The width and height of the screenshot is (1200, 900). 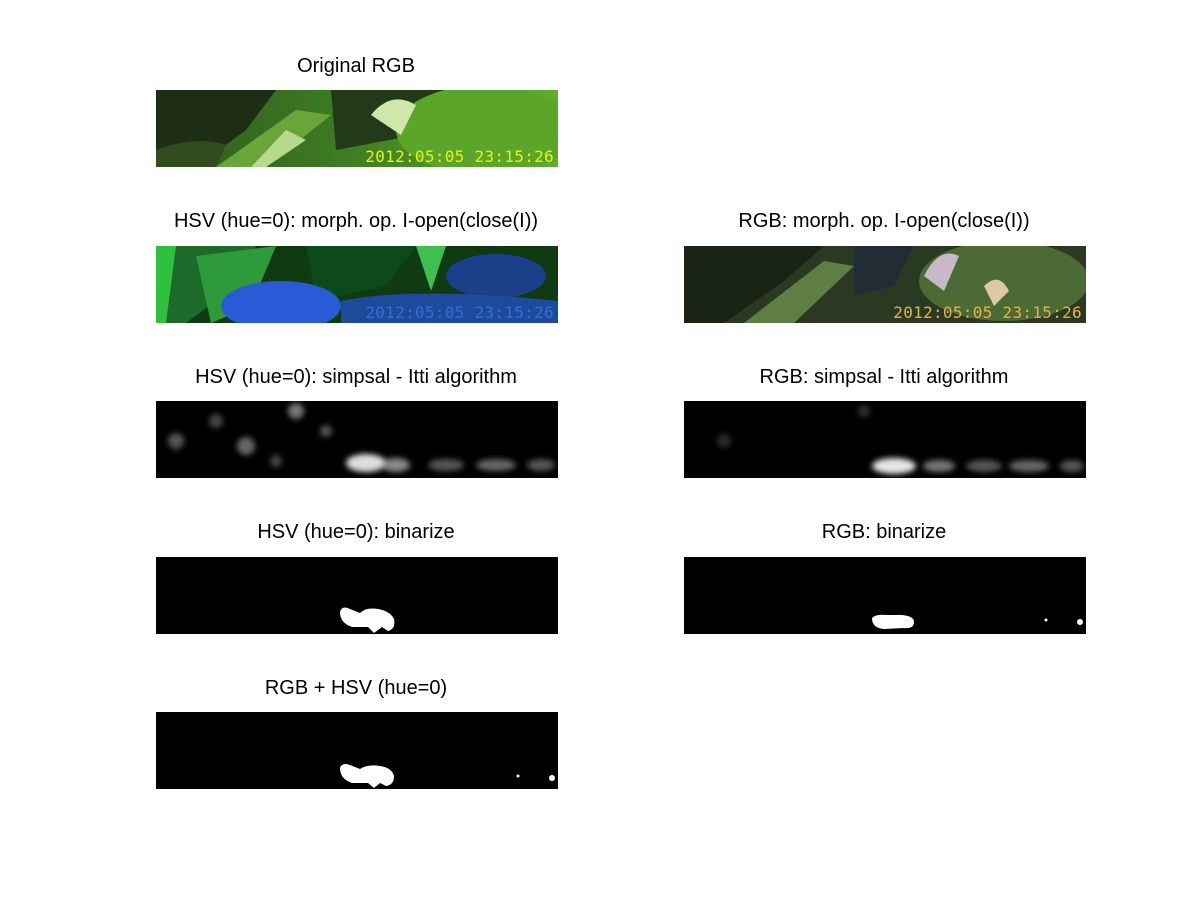 I want to click on hsv-saliency-image, so click(x=357, y=439).